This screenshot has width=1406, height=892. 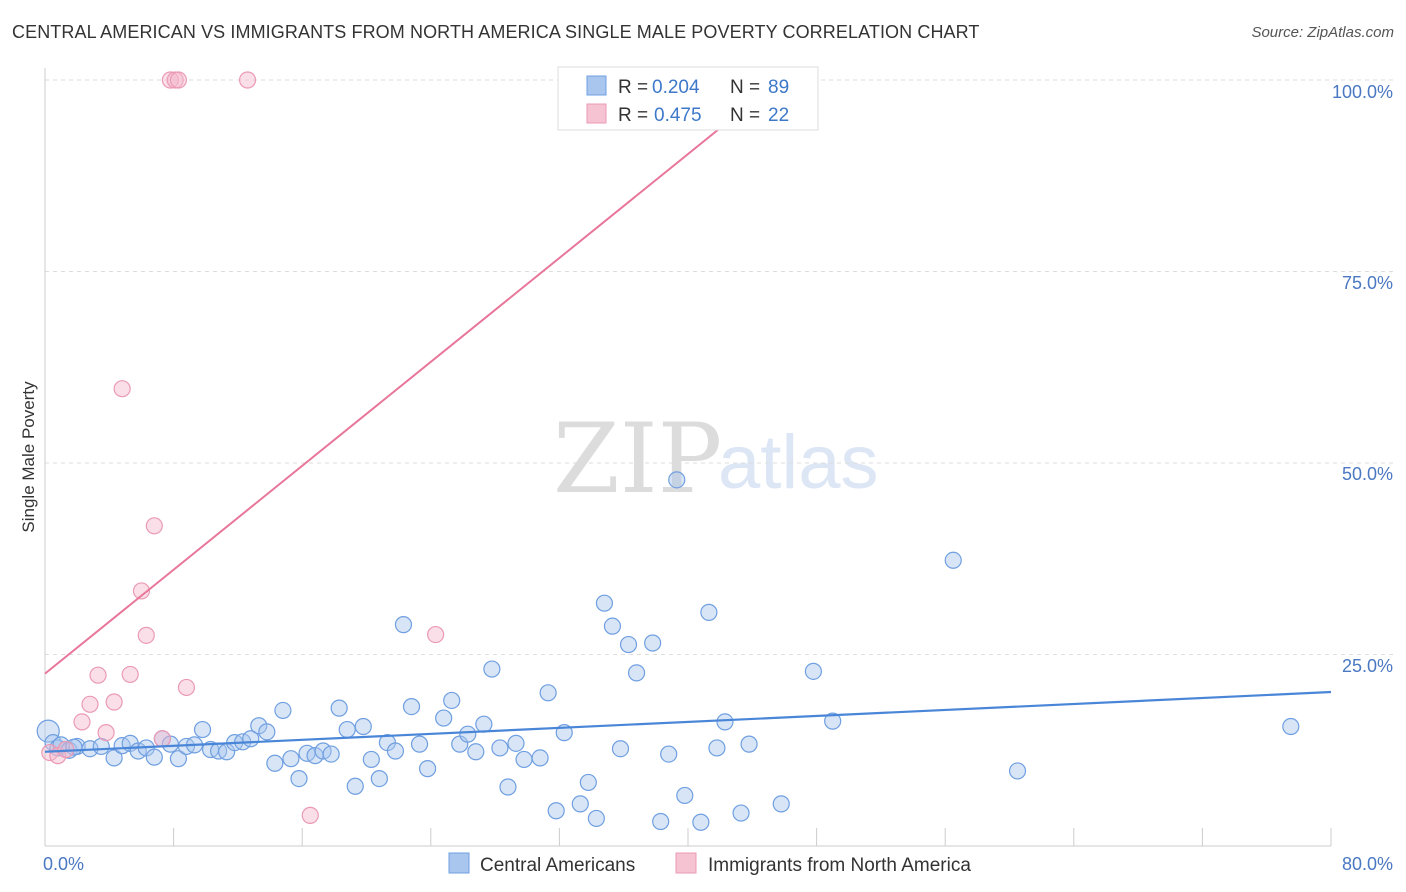 What do you see at coordinates (596, 85) in the screenshot?
I see `legend-swatch-blue` at bounding box center [596, 85].